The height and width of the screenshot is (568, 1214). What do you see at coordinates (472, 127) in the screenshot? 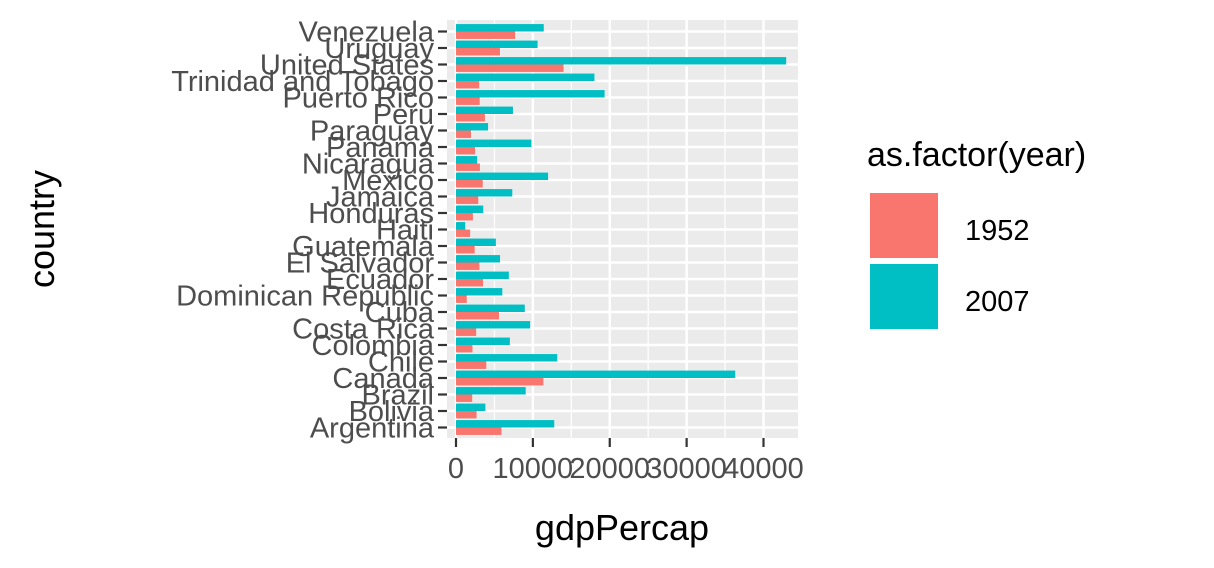
I see `bar-paraguay-2007` at bounding box center [472, 127].